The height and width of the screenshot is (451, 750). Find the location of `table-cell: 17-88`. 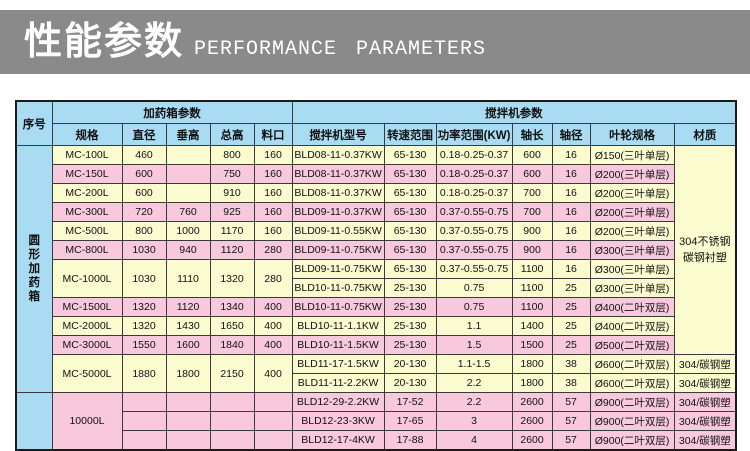

table-cell: 17-88 is located at coordinates (410, 440).